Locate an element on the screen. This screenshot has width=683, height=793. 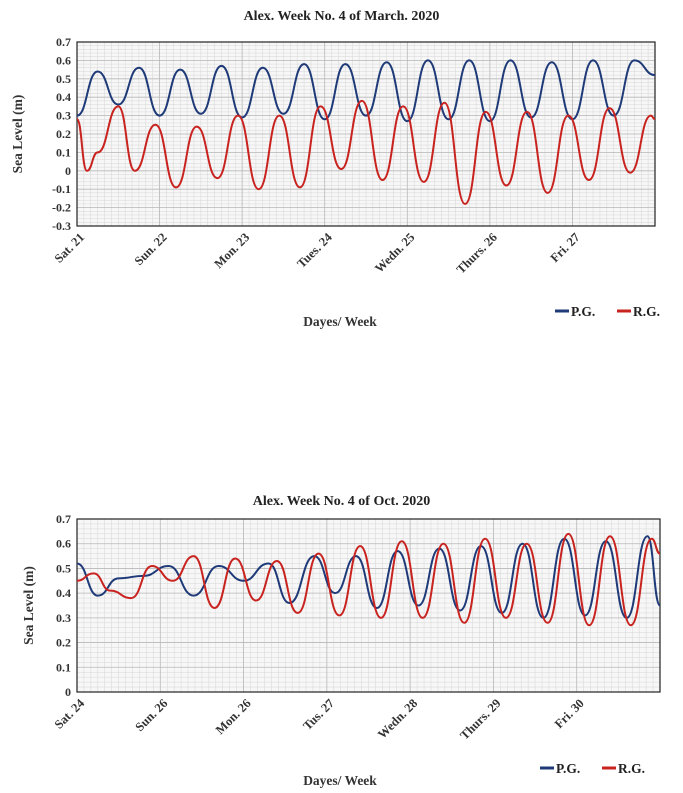
x-tick-label: Wedn. 25 is located at coordinates (394, 252).